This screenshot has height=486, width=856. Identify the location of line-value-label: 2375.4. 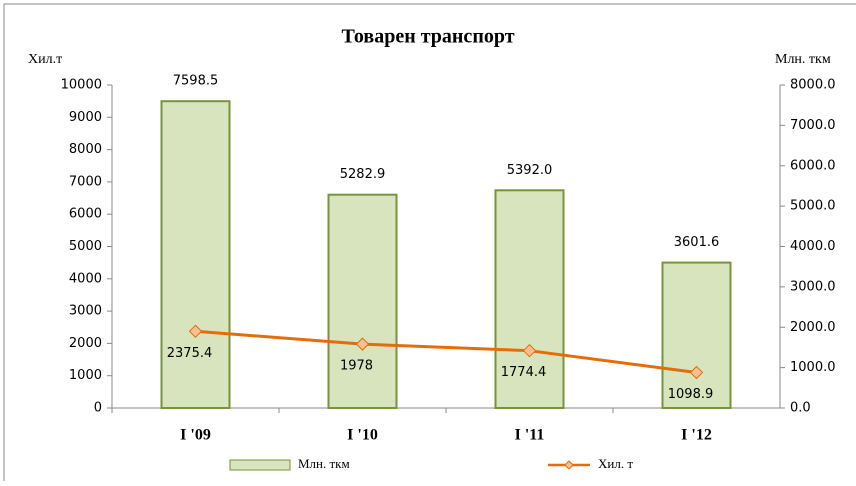
(190, 353).